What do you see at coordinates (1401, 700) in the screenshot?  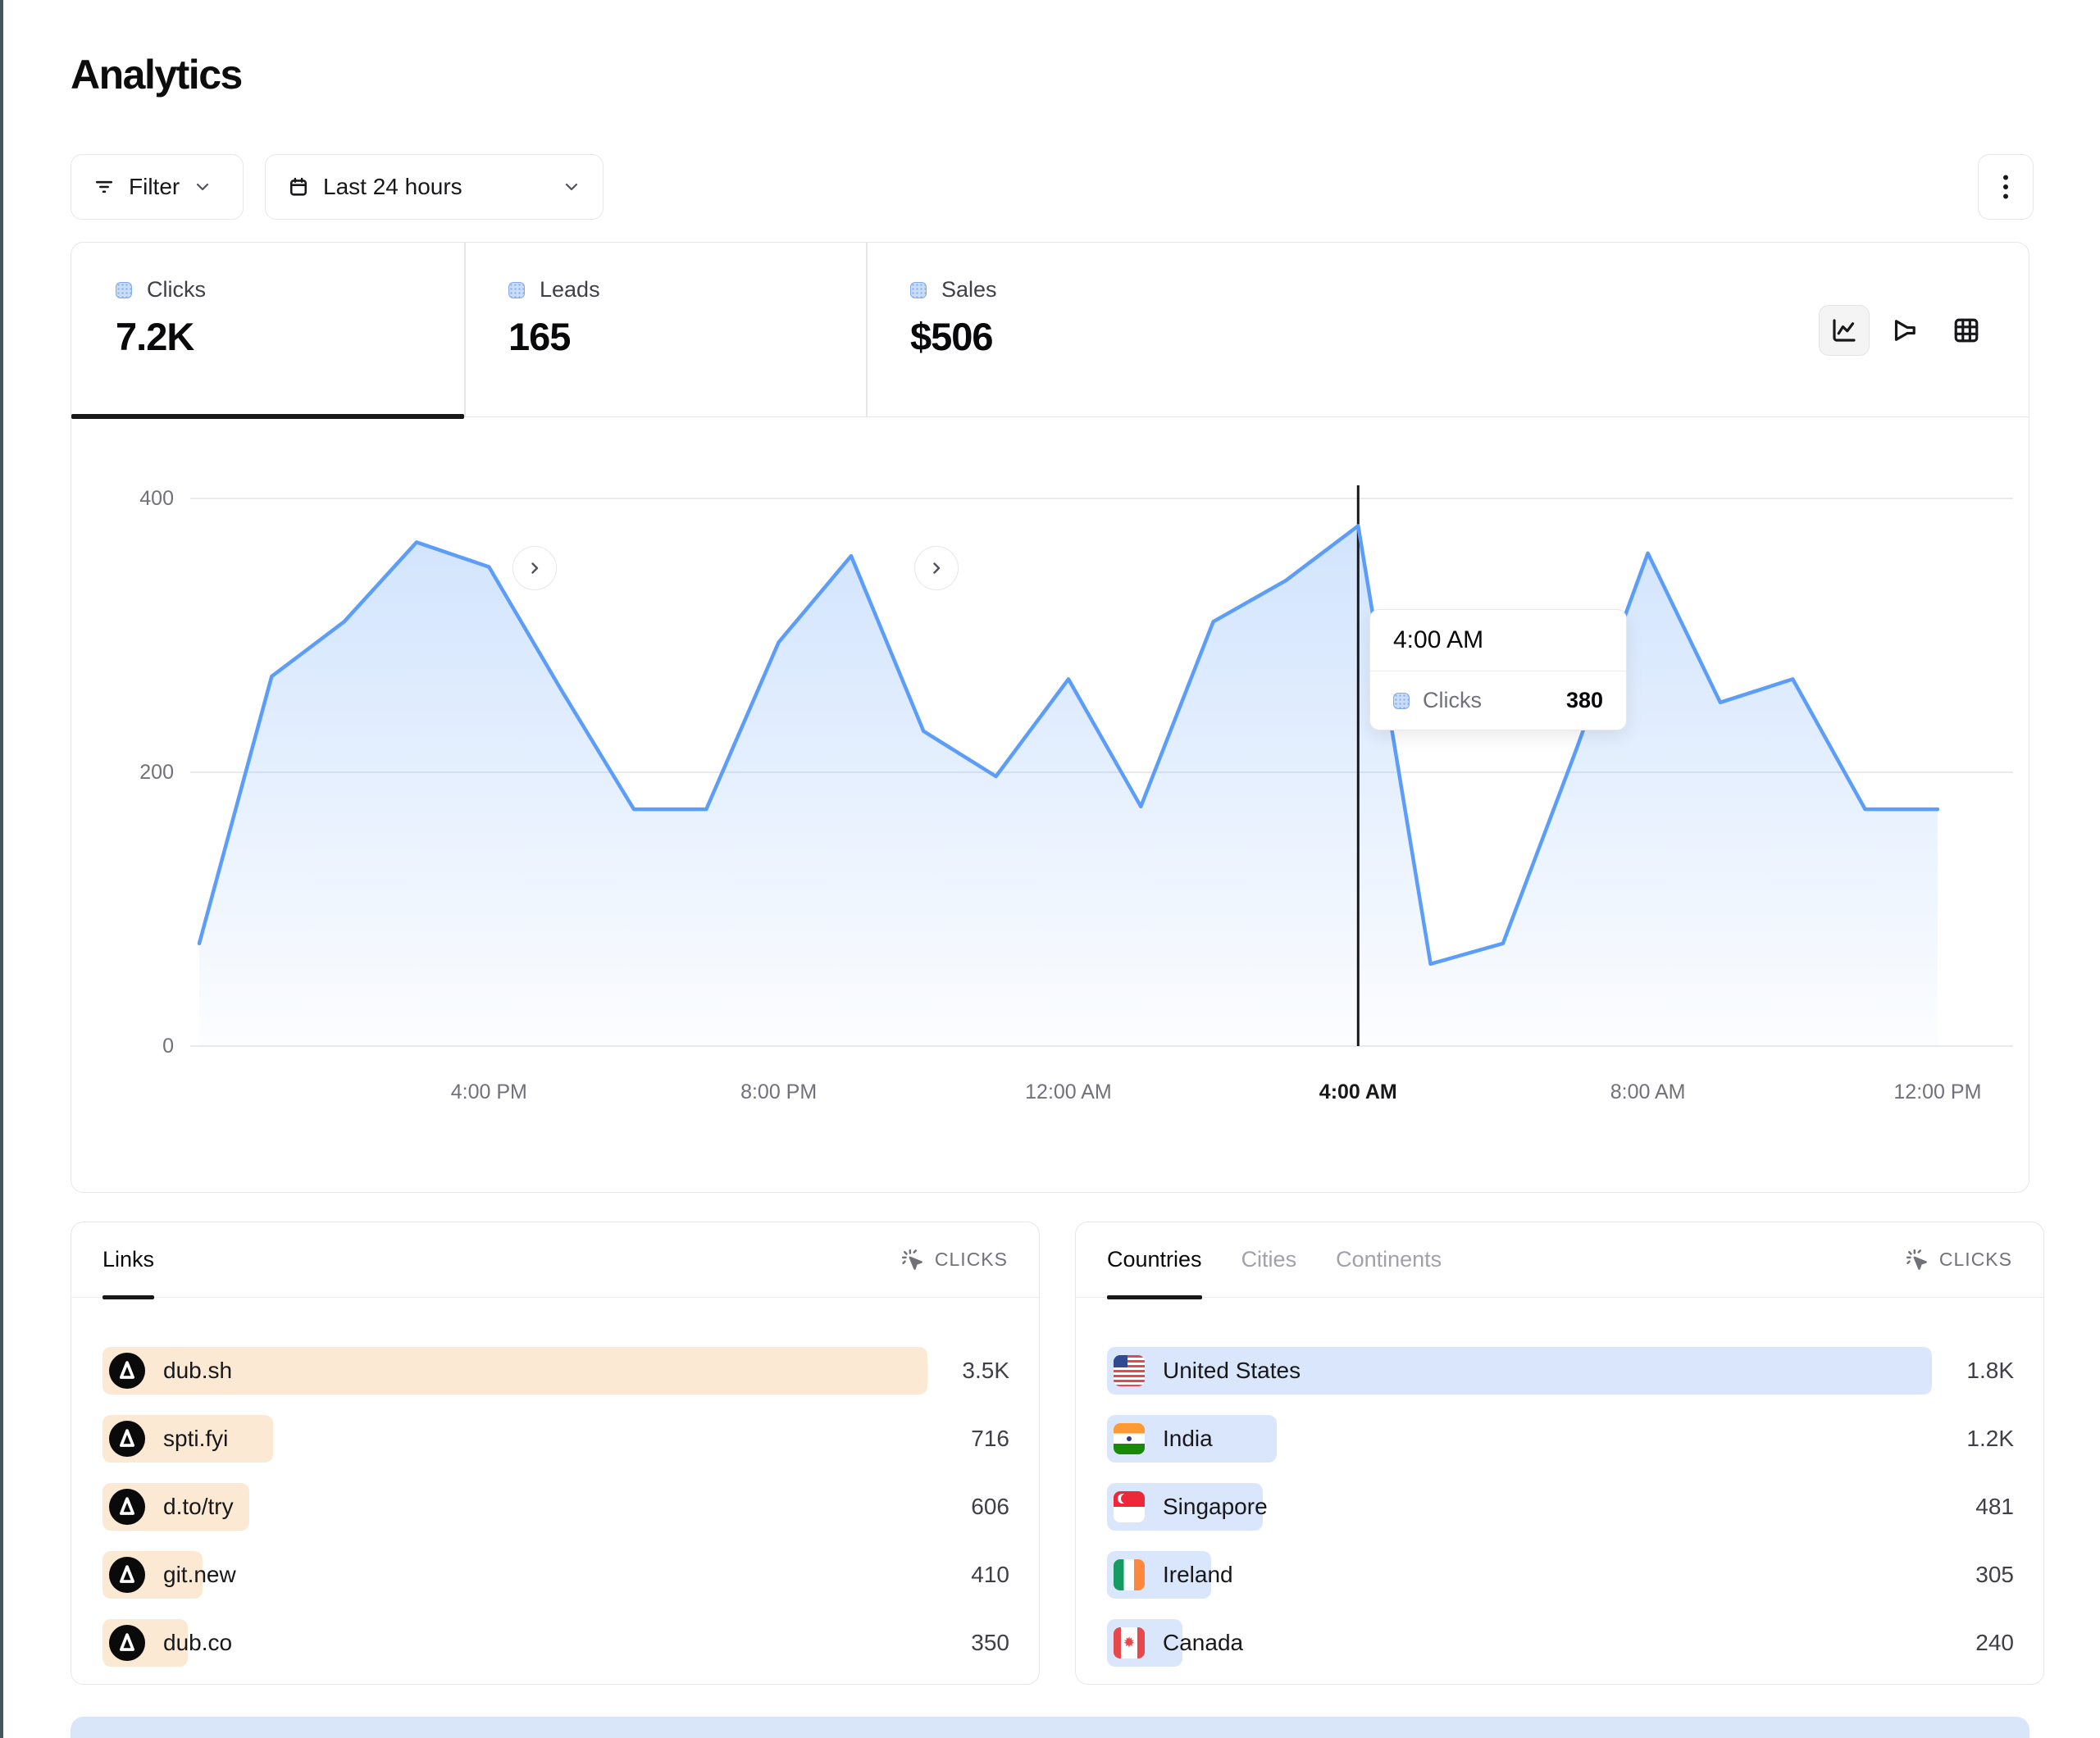 I see `tooltip-series-chip` at bounding box center [1401, 700].